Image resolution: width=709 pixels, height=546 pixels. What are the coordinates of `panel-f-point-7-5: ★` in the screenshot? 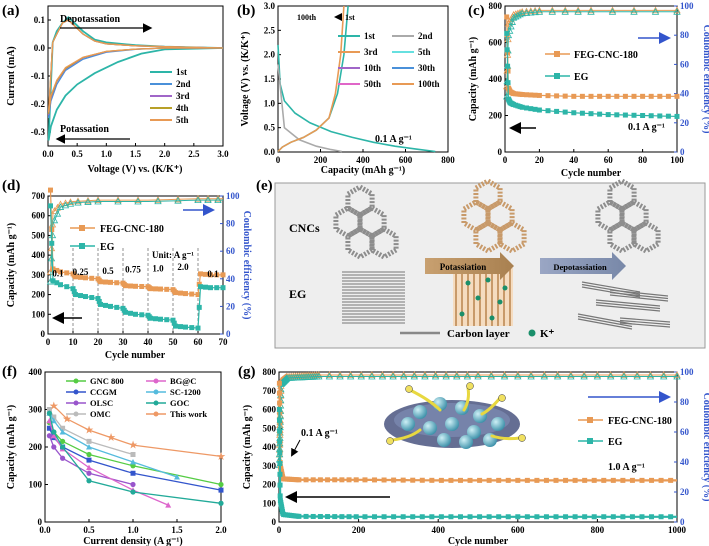 It's located at (221, 457).